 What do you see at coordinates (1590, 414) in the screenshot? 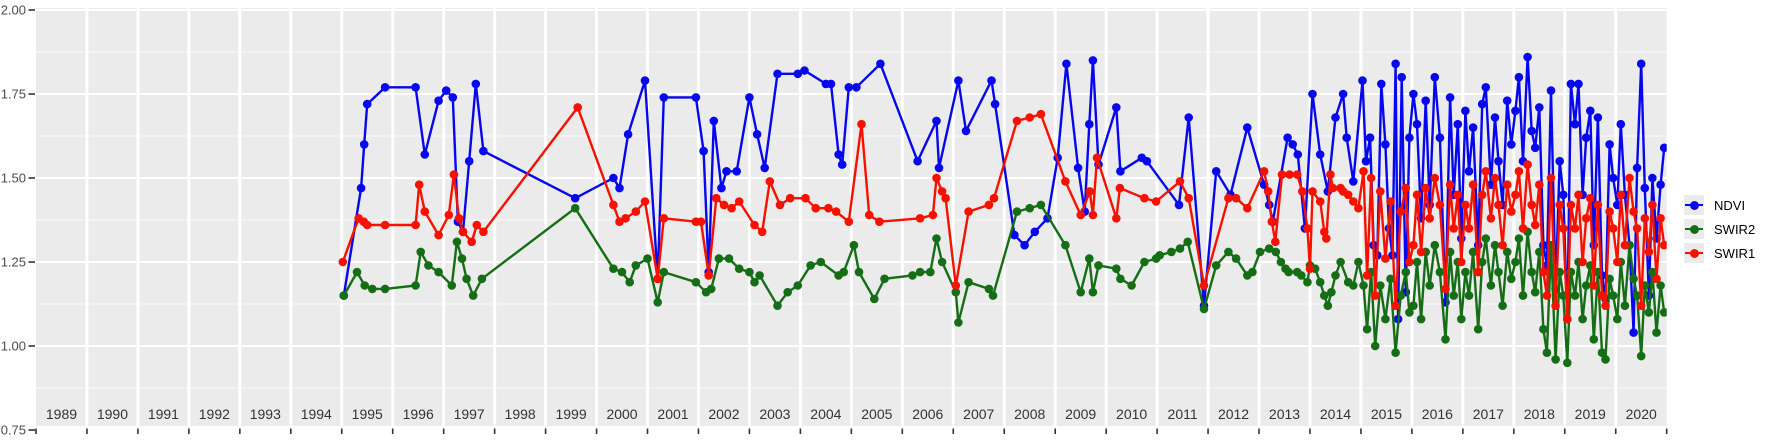
I see `x-tick-label: 2019` at bounding box center [1590, 414].